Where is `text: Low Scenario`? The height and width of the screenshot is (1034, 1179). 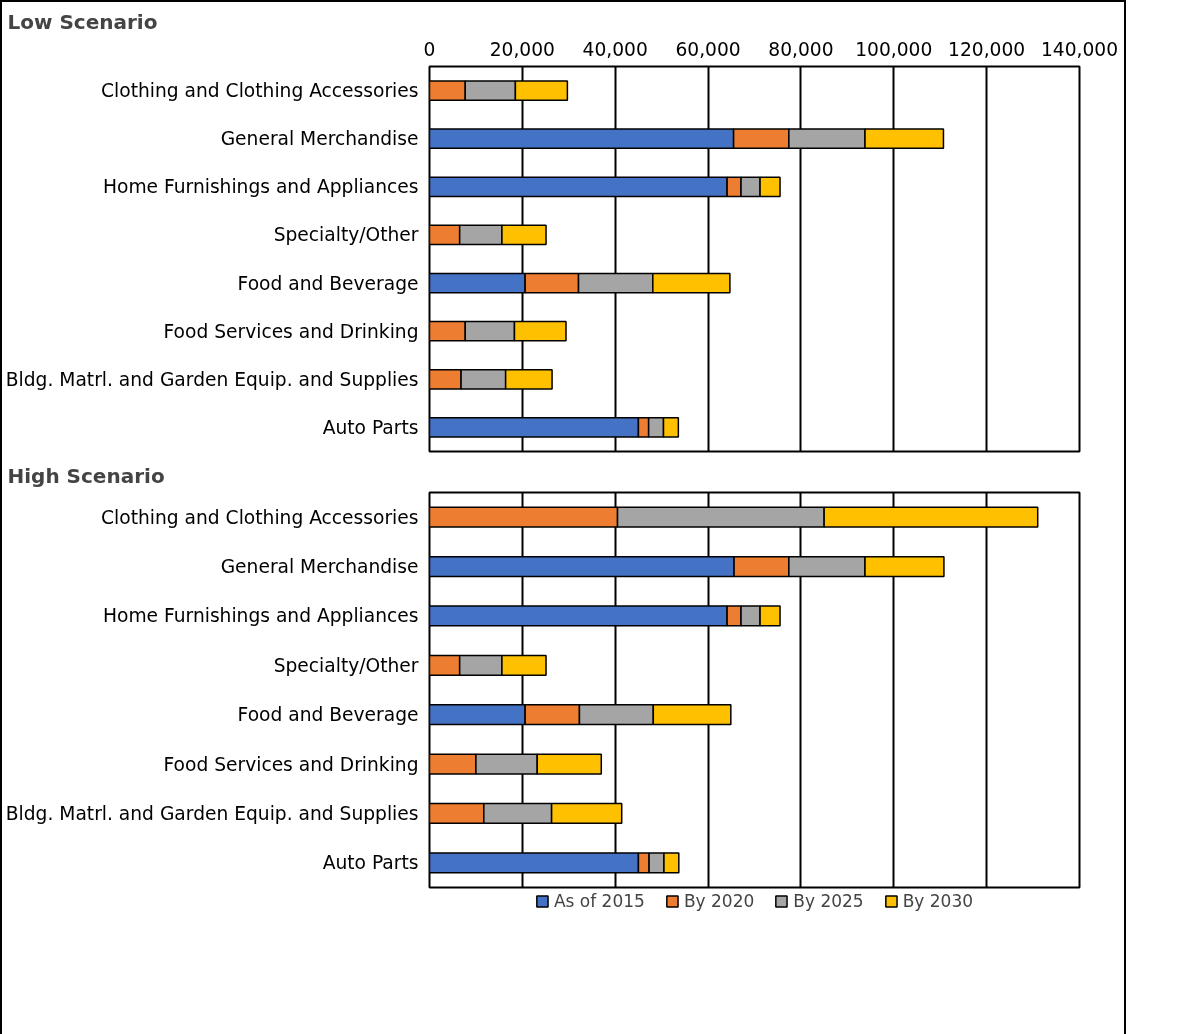
text: Low Scenario is located at coordinates (82, 21).